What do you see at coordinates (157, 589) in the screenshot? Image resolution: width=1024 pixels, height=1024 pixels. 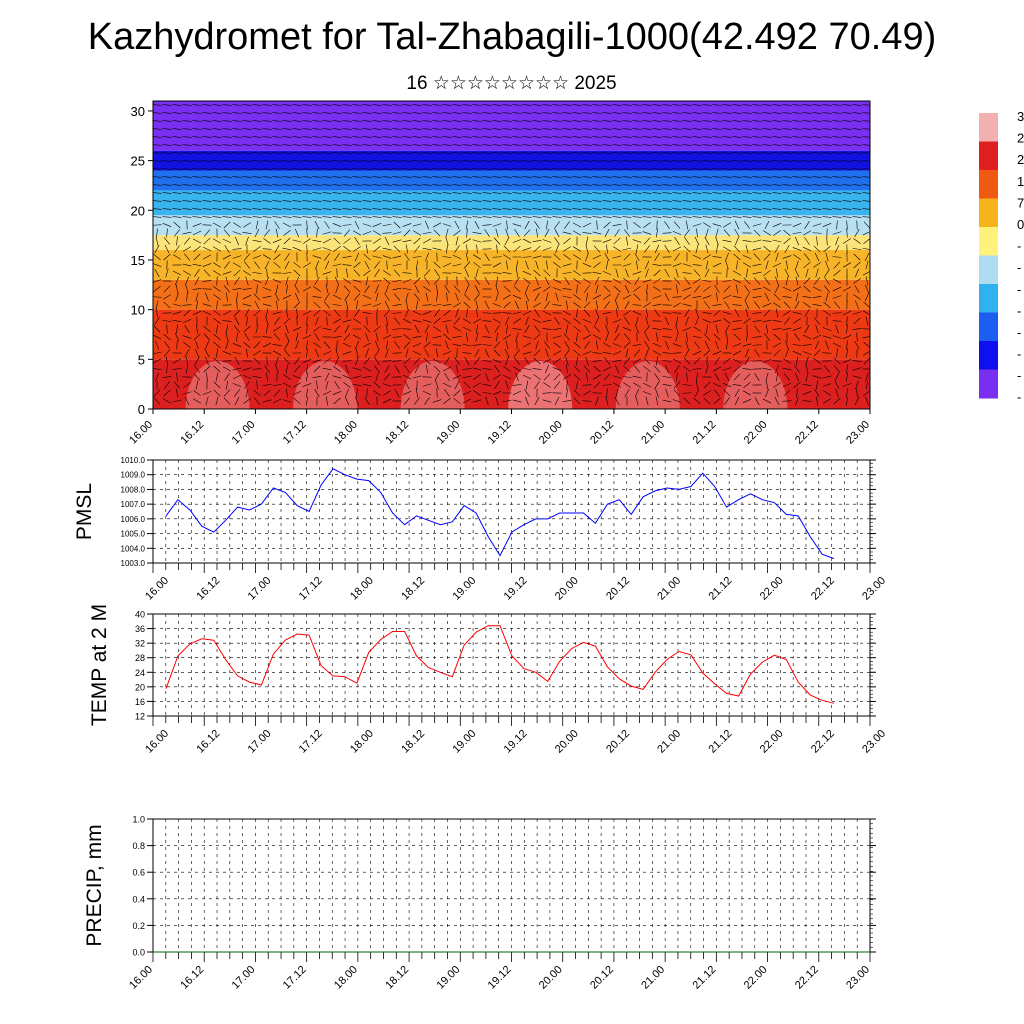 I see `x-tick-label: 16.00` at bounding box center [157, 589].